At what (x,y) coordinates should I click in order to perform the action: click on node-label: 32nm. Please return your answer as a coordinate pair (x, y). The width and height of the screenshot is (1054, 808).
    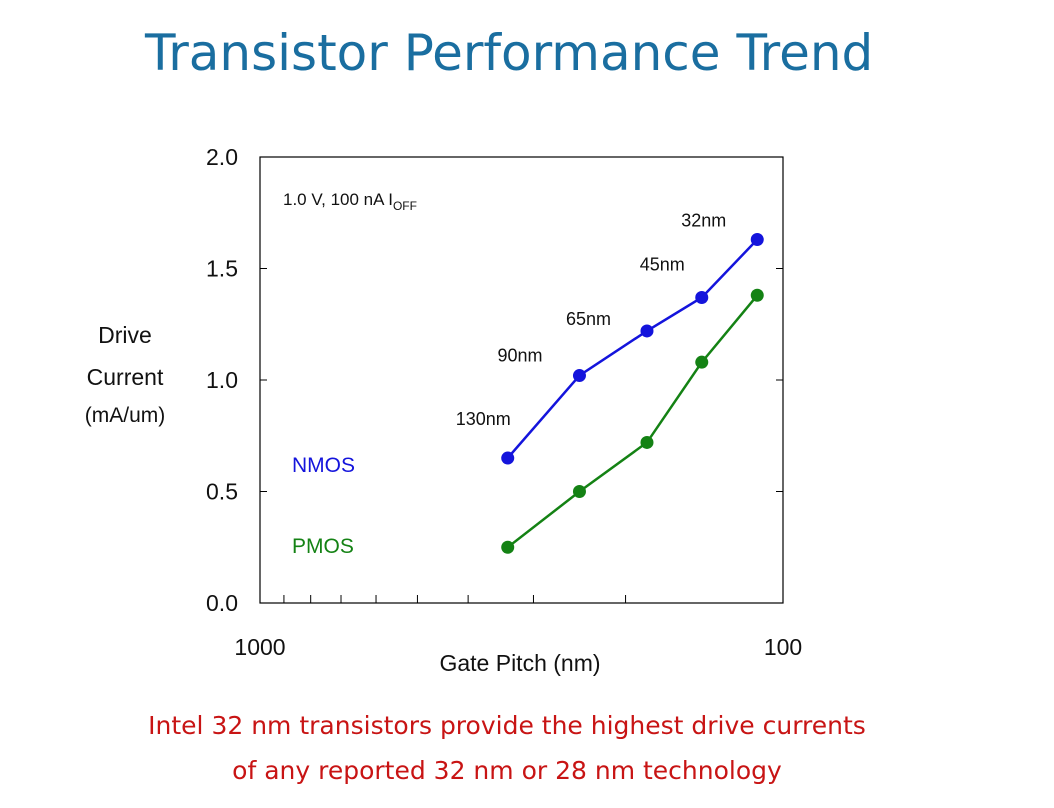
    Looking at the image, I should click on (703, 221).